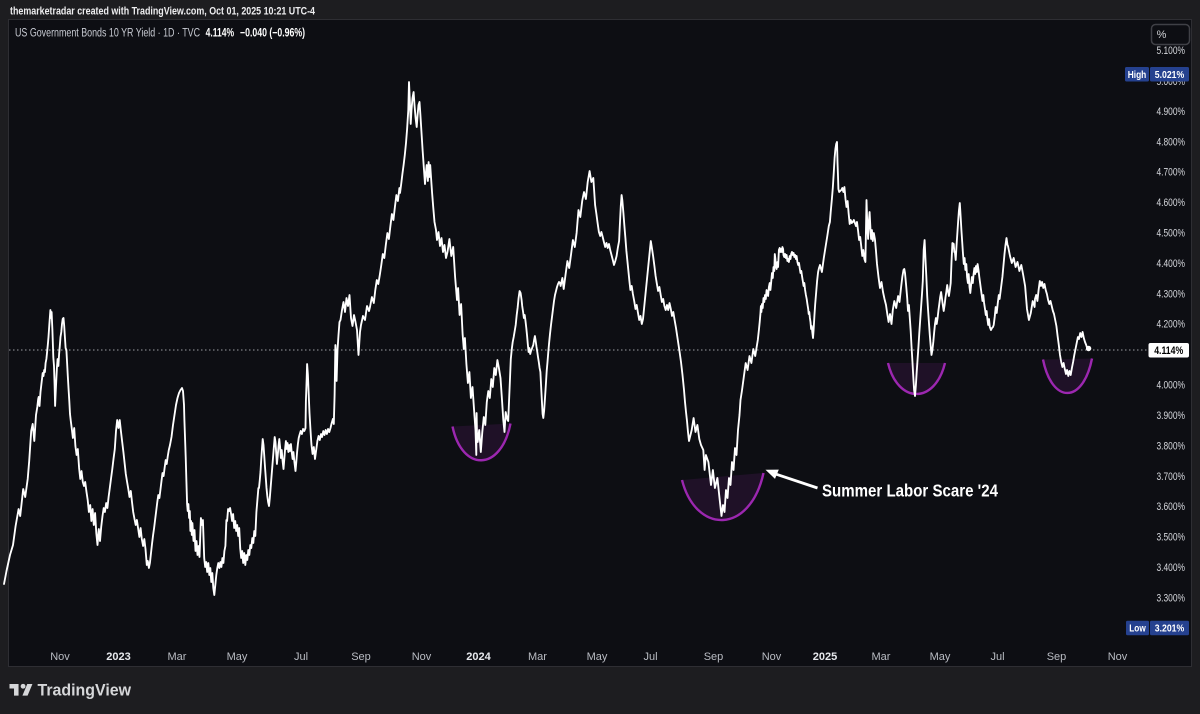 The image size is (1200, 714). Describe the element at coordinates (825, 657) in the screenshot. I see `svg-text: 2025` at that location.